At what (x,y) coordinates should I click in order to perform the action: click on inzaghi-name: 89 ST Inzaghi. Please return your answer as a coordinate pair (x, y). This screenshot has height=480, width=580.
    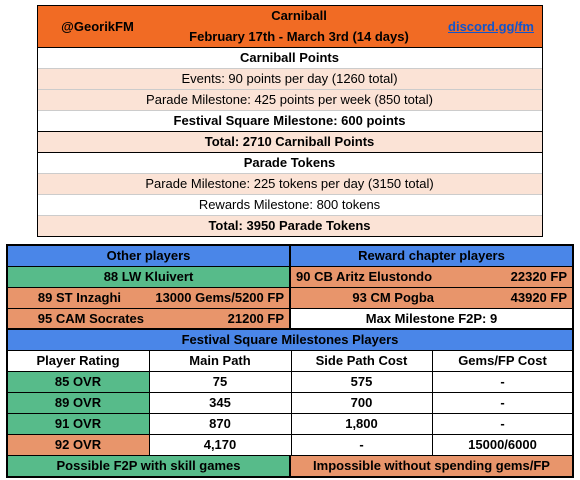
    Looking at the image, I should click on (79, 297).